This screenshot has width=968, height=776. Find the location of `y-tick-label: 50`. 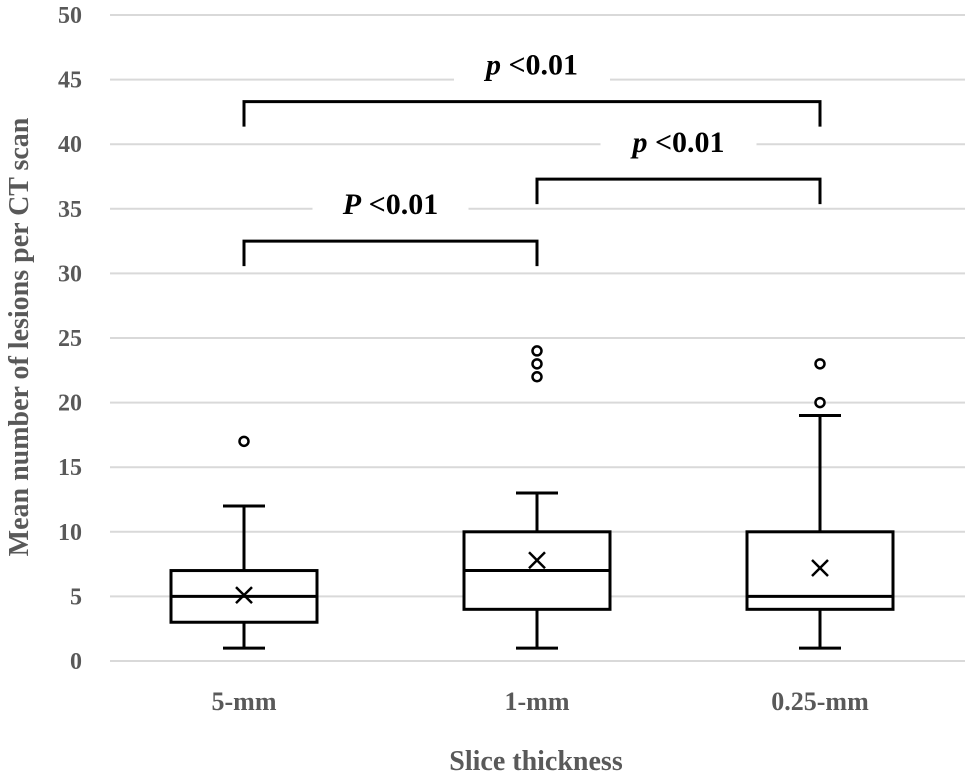

y-tick-label: 50 is located at coordinates (70, 16).